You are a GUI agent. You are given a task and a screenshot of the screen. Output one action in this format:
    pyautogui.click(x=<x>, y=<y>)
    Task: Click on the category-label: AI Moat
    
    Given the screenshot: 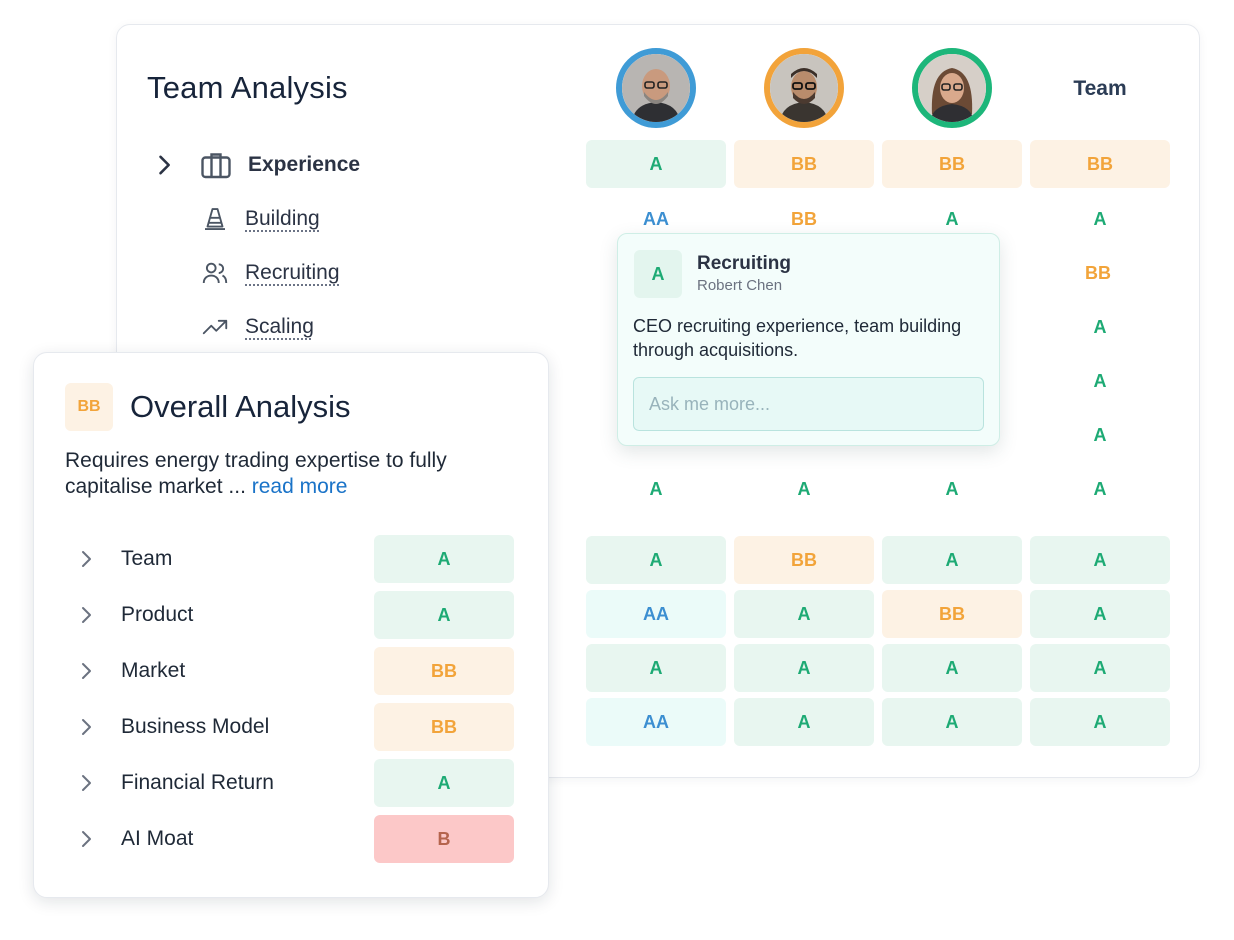 What is the action you would take?
    pyautogui.click(x=157, y=838)
    